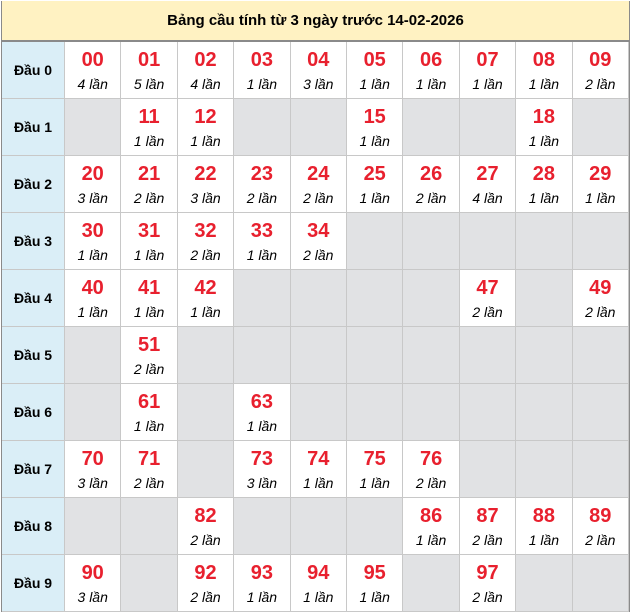 The height and width of the screenshot is (614, 631). Describe the element at coordinates (149, 458) in the screenshot. I see `number: 71` at that location.